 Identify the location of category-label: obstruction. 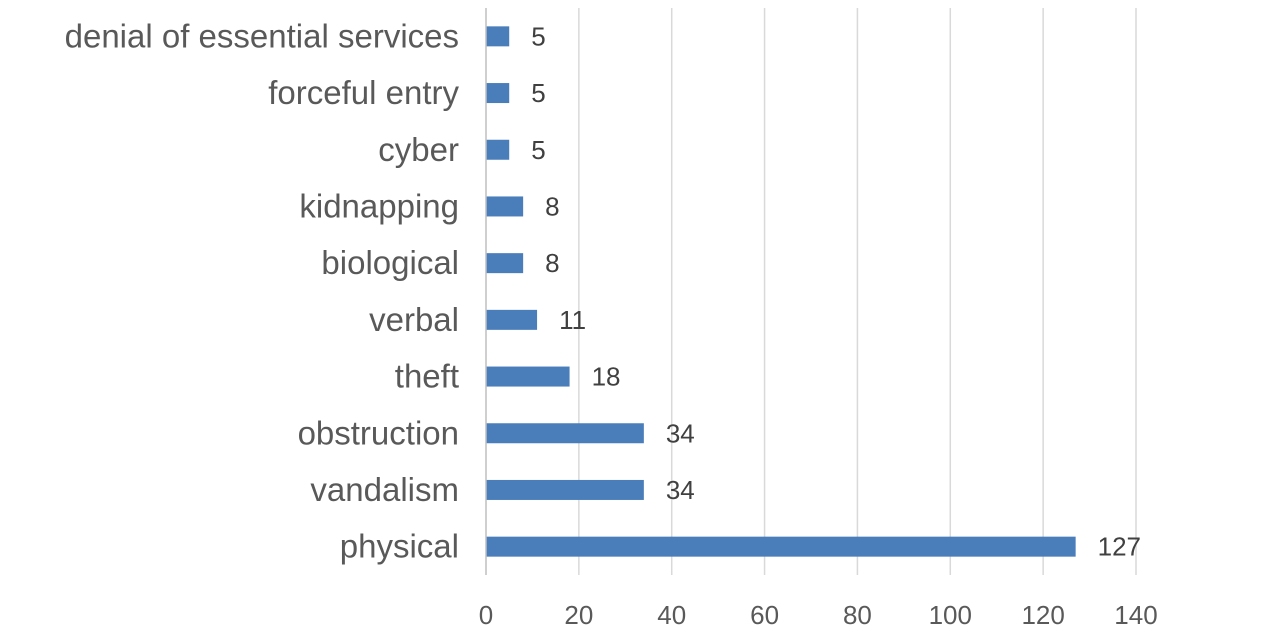
(378, 432).